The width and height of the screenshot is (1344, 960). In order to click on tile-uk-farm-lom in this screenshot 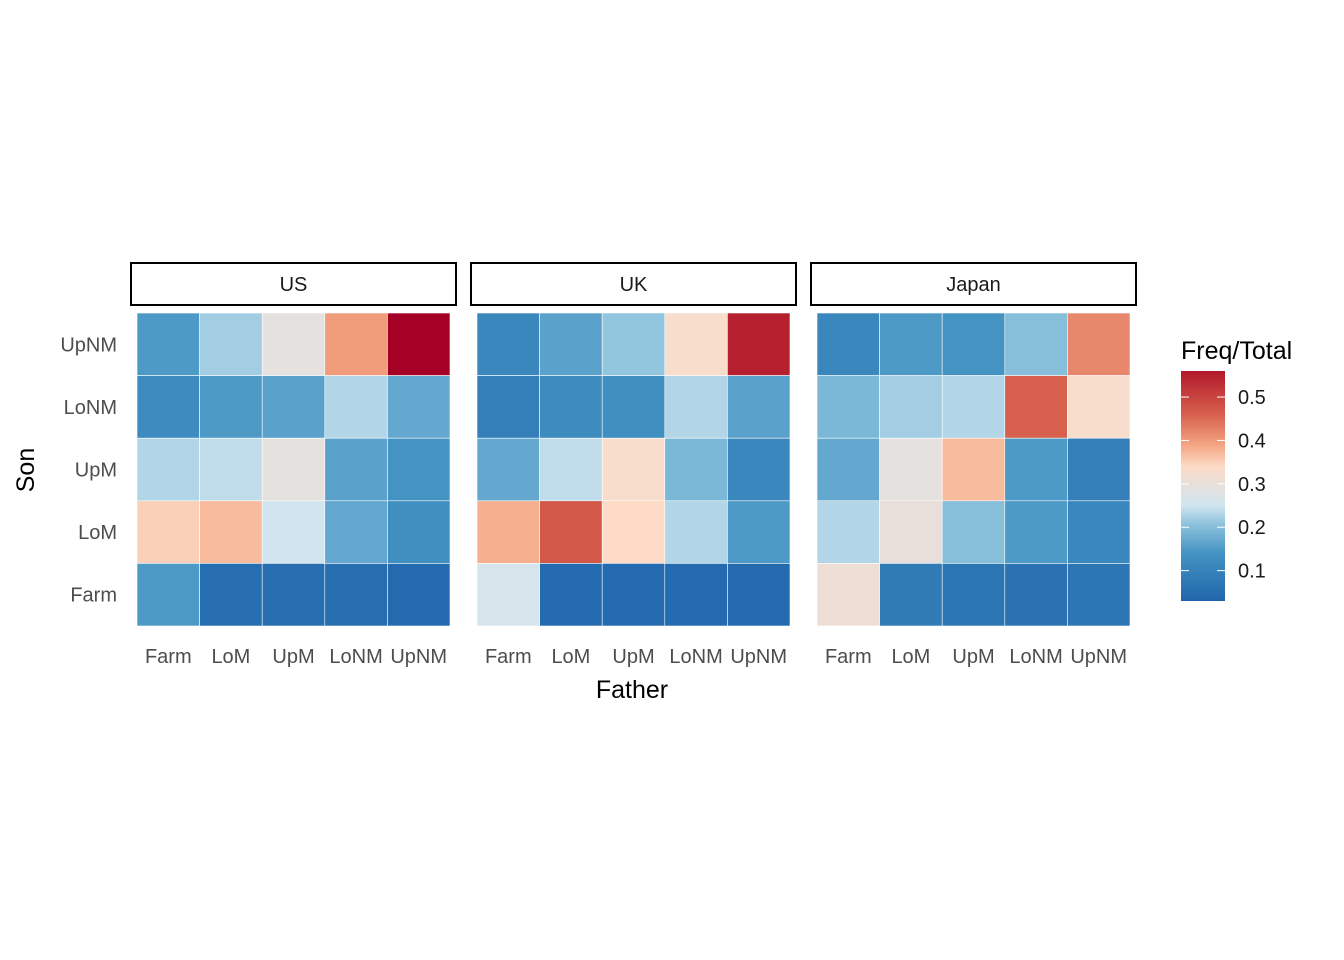, I will do `click(571, 595)`.